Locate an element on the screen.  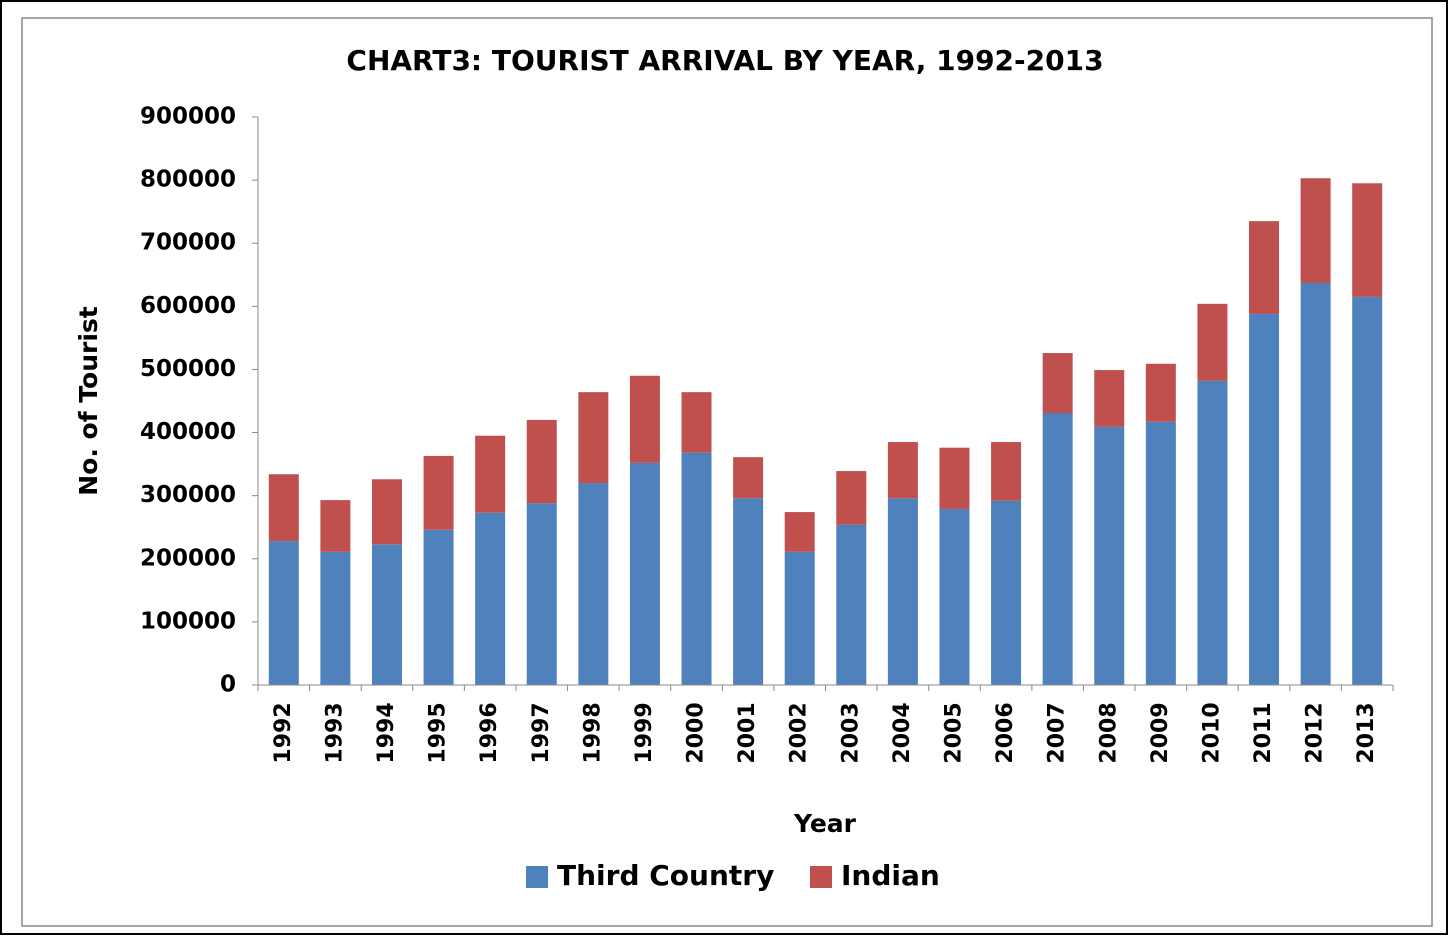
x-tick-label: 1996 is located at coordinates (489, 732).